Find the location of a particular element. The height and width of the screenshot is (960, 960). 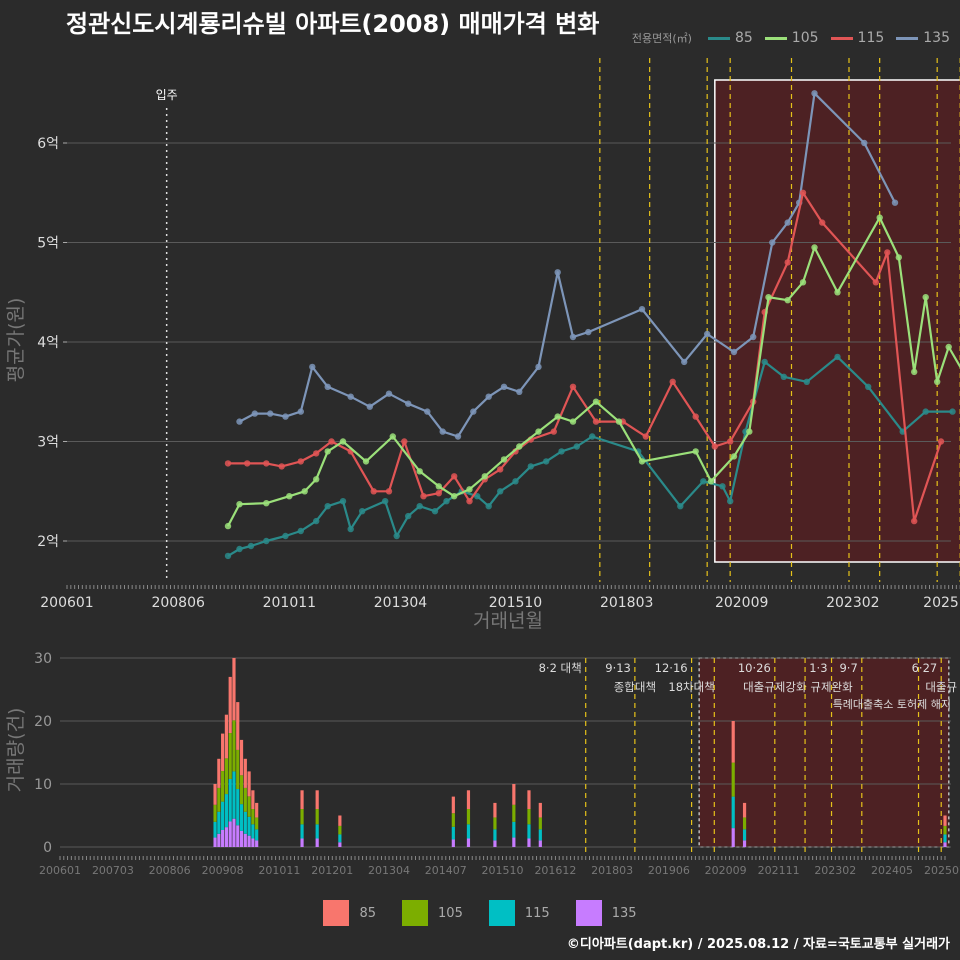

volume-legend-item-85: 85 is located at coordinates (349, 913).